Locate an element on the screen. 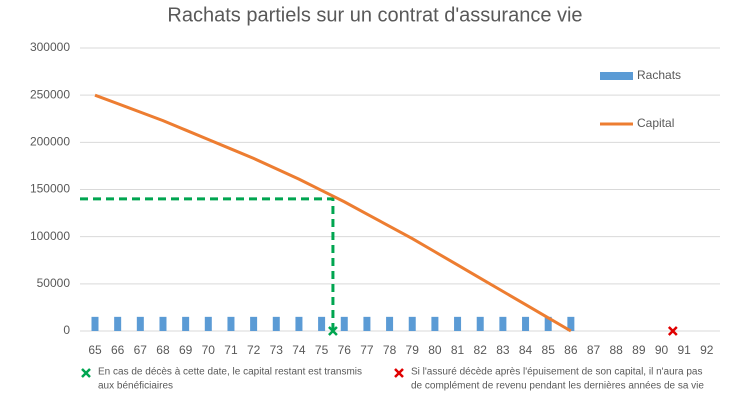 This screenshot has height=401, width=750. x-tick-label: 72 is located at coordinates (254, 350).